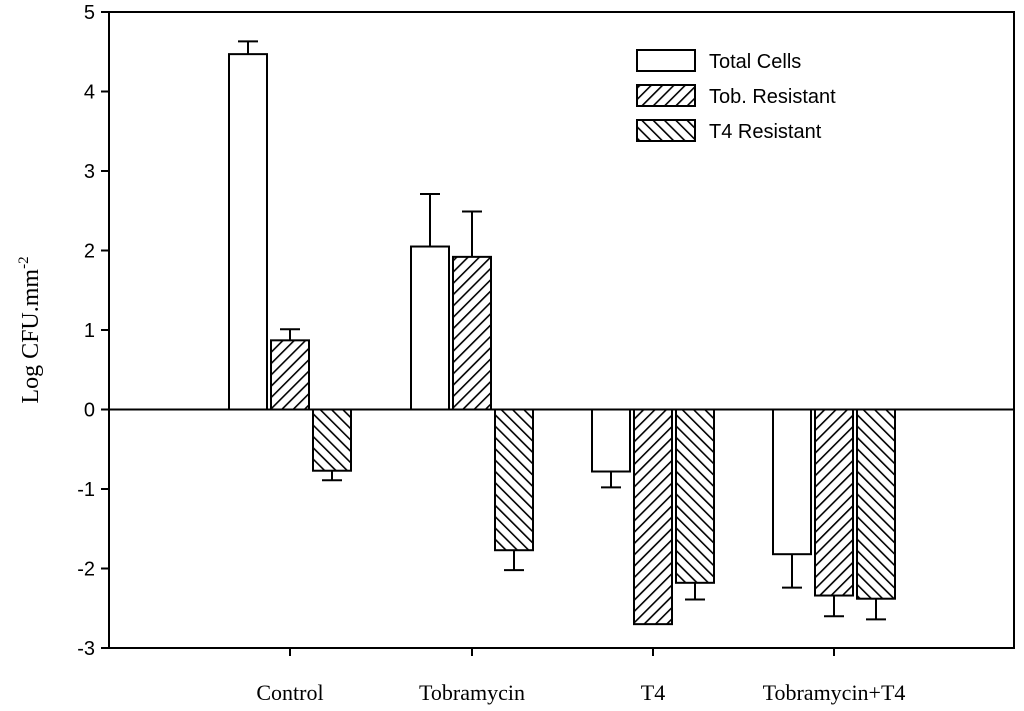 The height and width of the screenshot is (711, 1024). I want to click on category-label: Tobramycin+T4, so click(834, 692).